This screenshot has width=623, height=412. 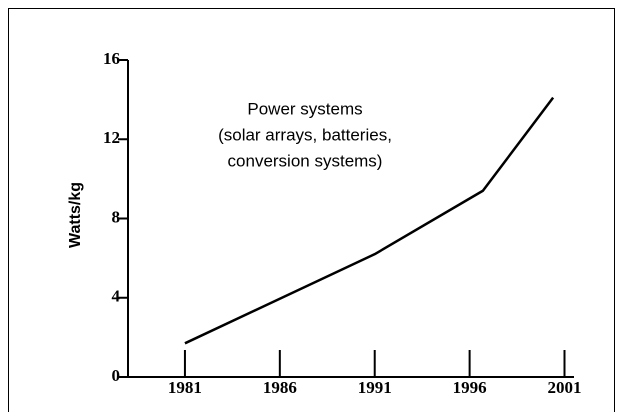 What do you see at coordinates (305, 134) in the screenshot?
I see `annotation: (solar arrays, batteries,` at bounding box center [305, 134].